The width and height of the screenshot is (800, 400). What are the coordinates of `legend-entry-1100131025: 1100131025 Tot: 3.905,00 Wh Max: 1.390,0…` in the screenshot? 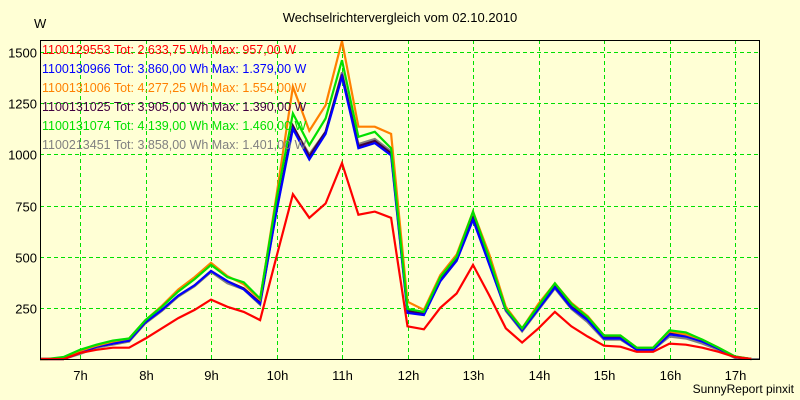 It's located at (174, 107).